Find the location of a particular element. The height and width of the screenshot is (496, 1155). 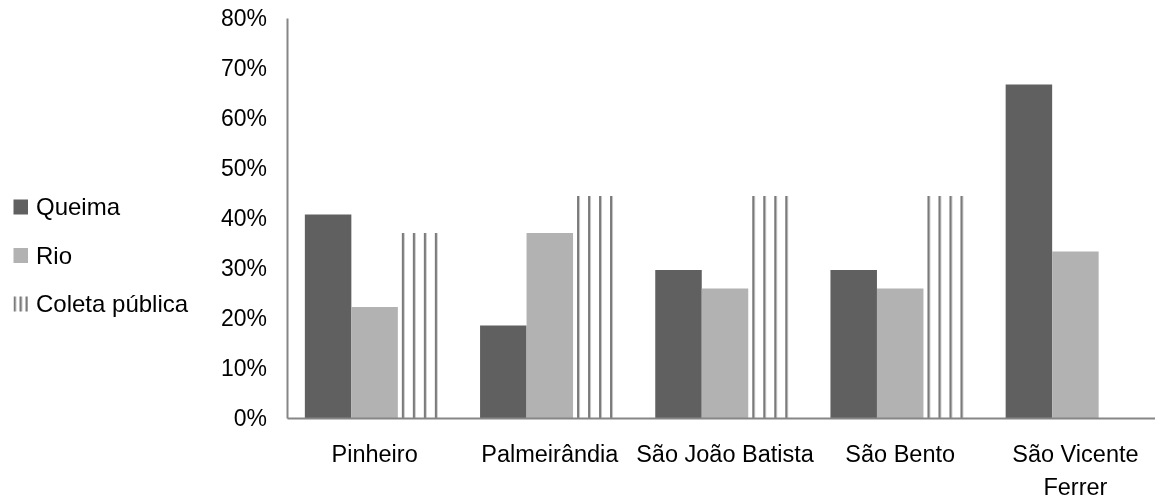

x-tick-label: São Bento is located at coordinates (900, 453).